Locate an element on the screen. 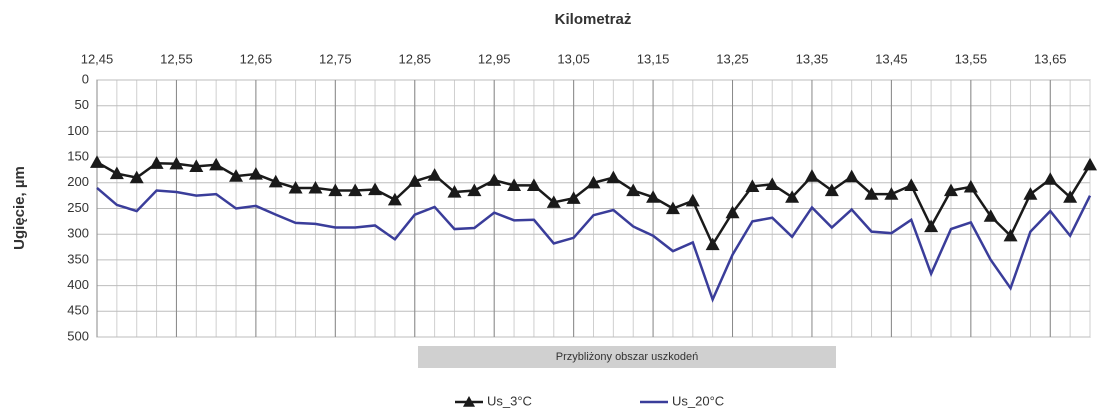 This screenshot has height=414, width=1102. y-tick-label: 250 is located at coordinates (78, 207).